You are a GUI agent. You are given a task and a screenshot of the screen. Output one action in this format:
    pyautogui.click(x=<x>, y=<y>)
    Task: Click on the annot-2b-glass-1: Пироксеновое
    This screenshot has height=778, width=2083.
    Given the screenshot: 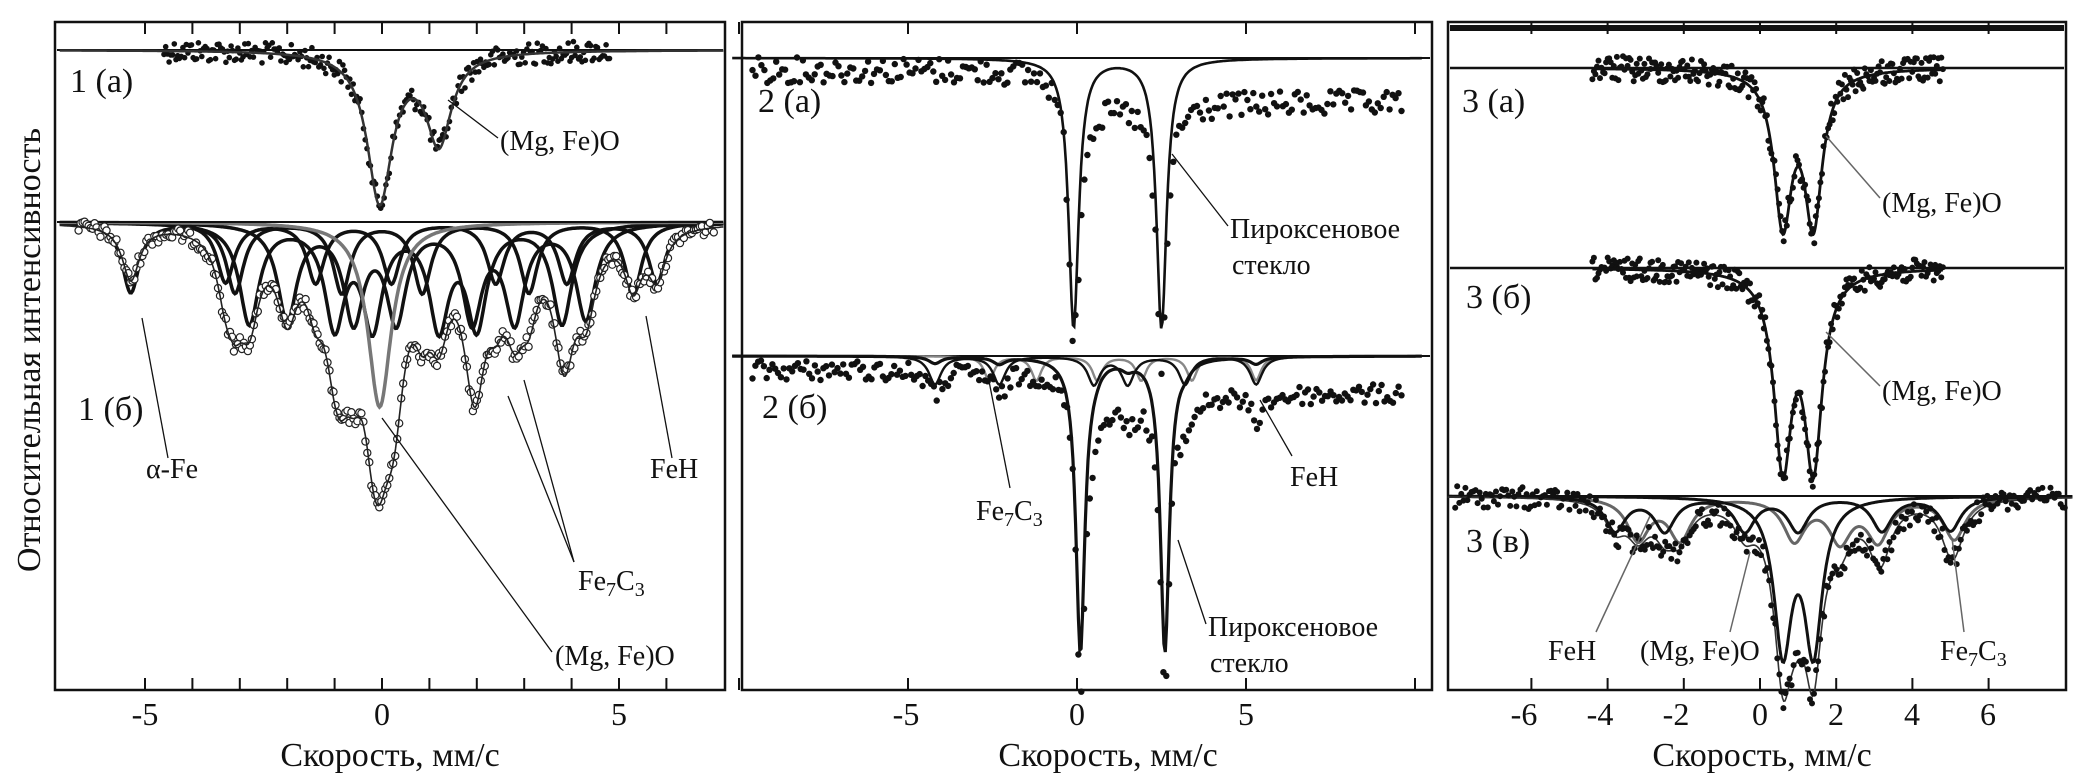 What is the action you would take?
    pyautogui.click(x=1293, y=627)
    